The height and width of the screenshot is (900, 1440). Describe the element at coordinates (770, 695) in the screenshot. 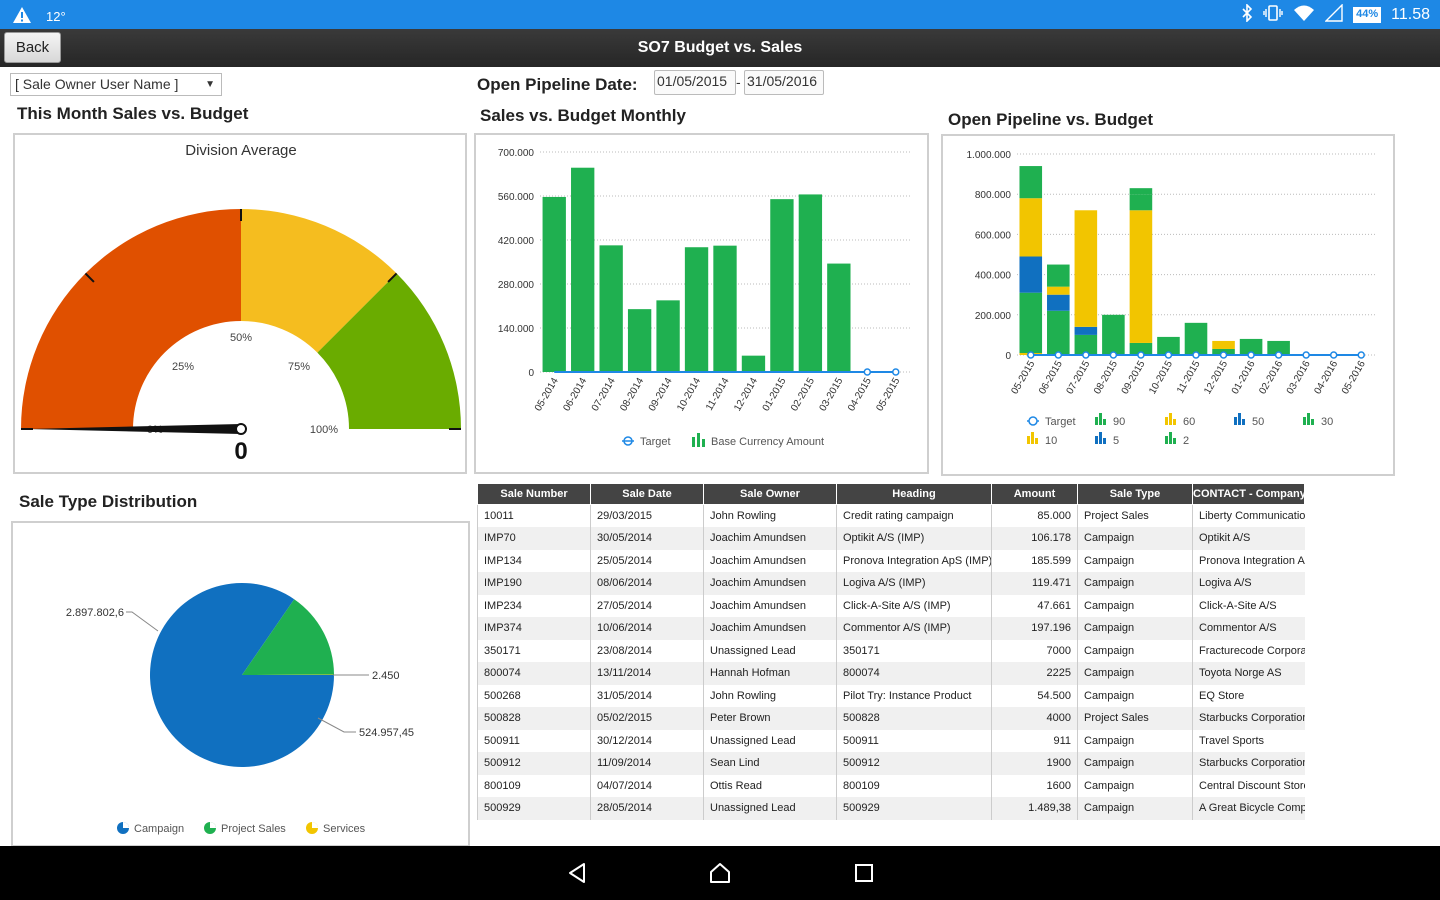

I see `table-cell: John Rowling` at that location.